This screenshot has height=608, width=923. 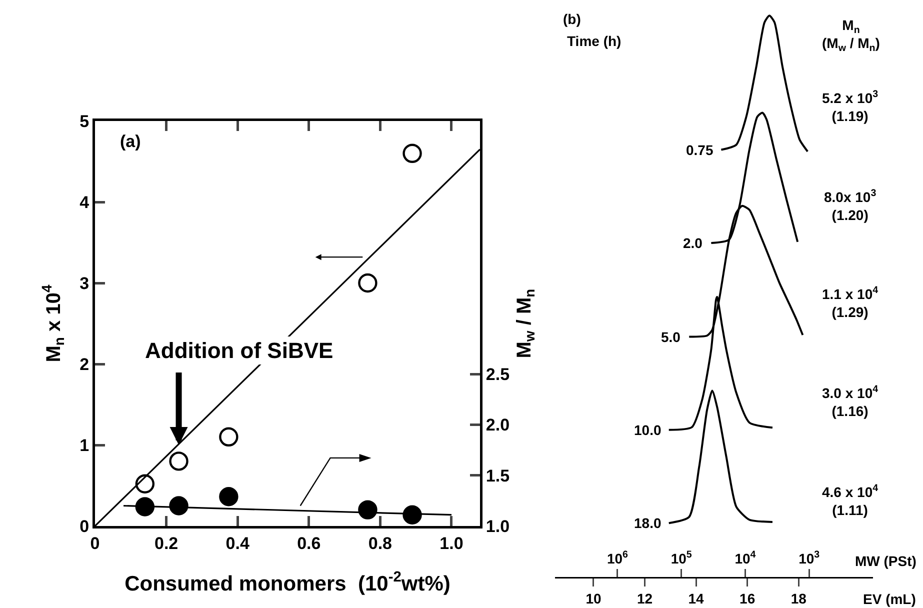 I want to click on series-label: 2.0, so click(x=693, y=243).